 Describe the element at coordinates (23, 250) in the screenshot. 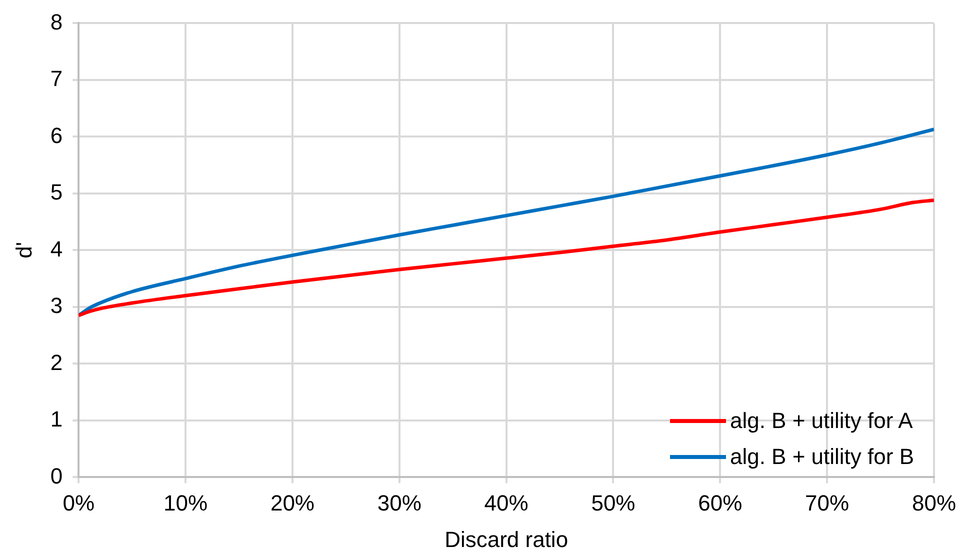

I see `y-axis-title: d'` at that location.